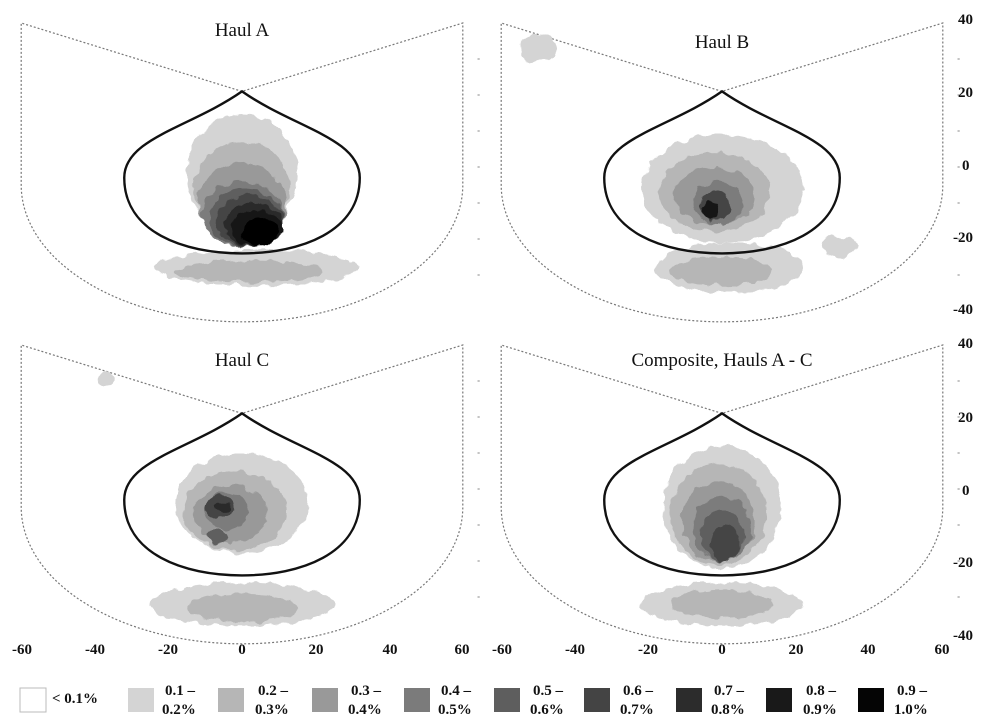  I want to click on x-axis-left: -60 -40 -20 0 20 40 60, so click(241, 650).